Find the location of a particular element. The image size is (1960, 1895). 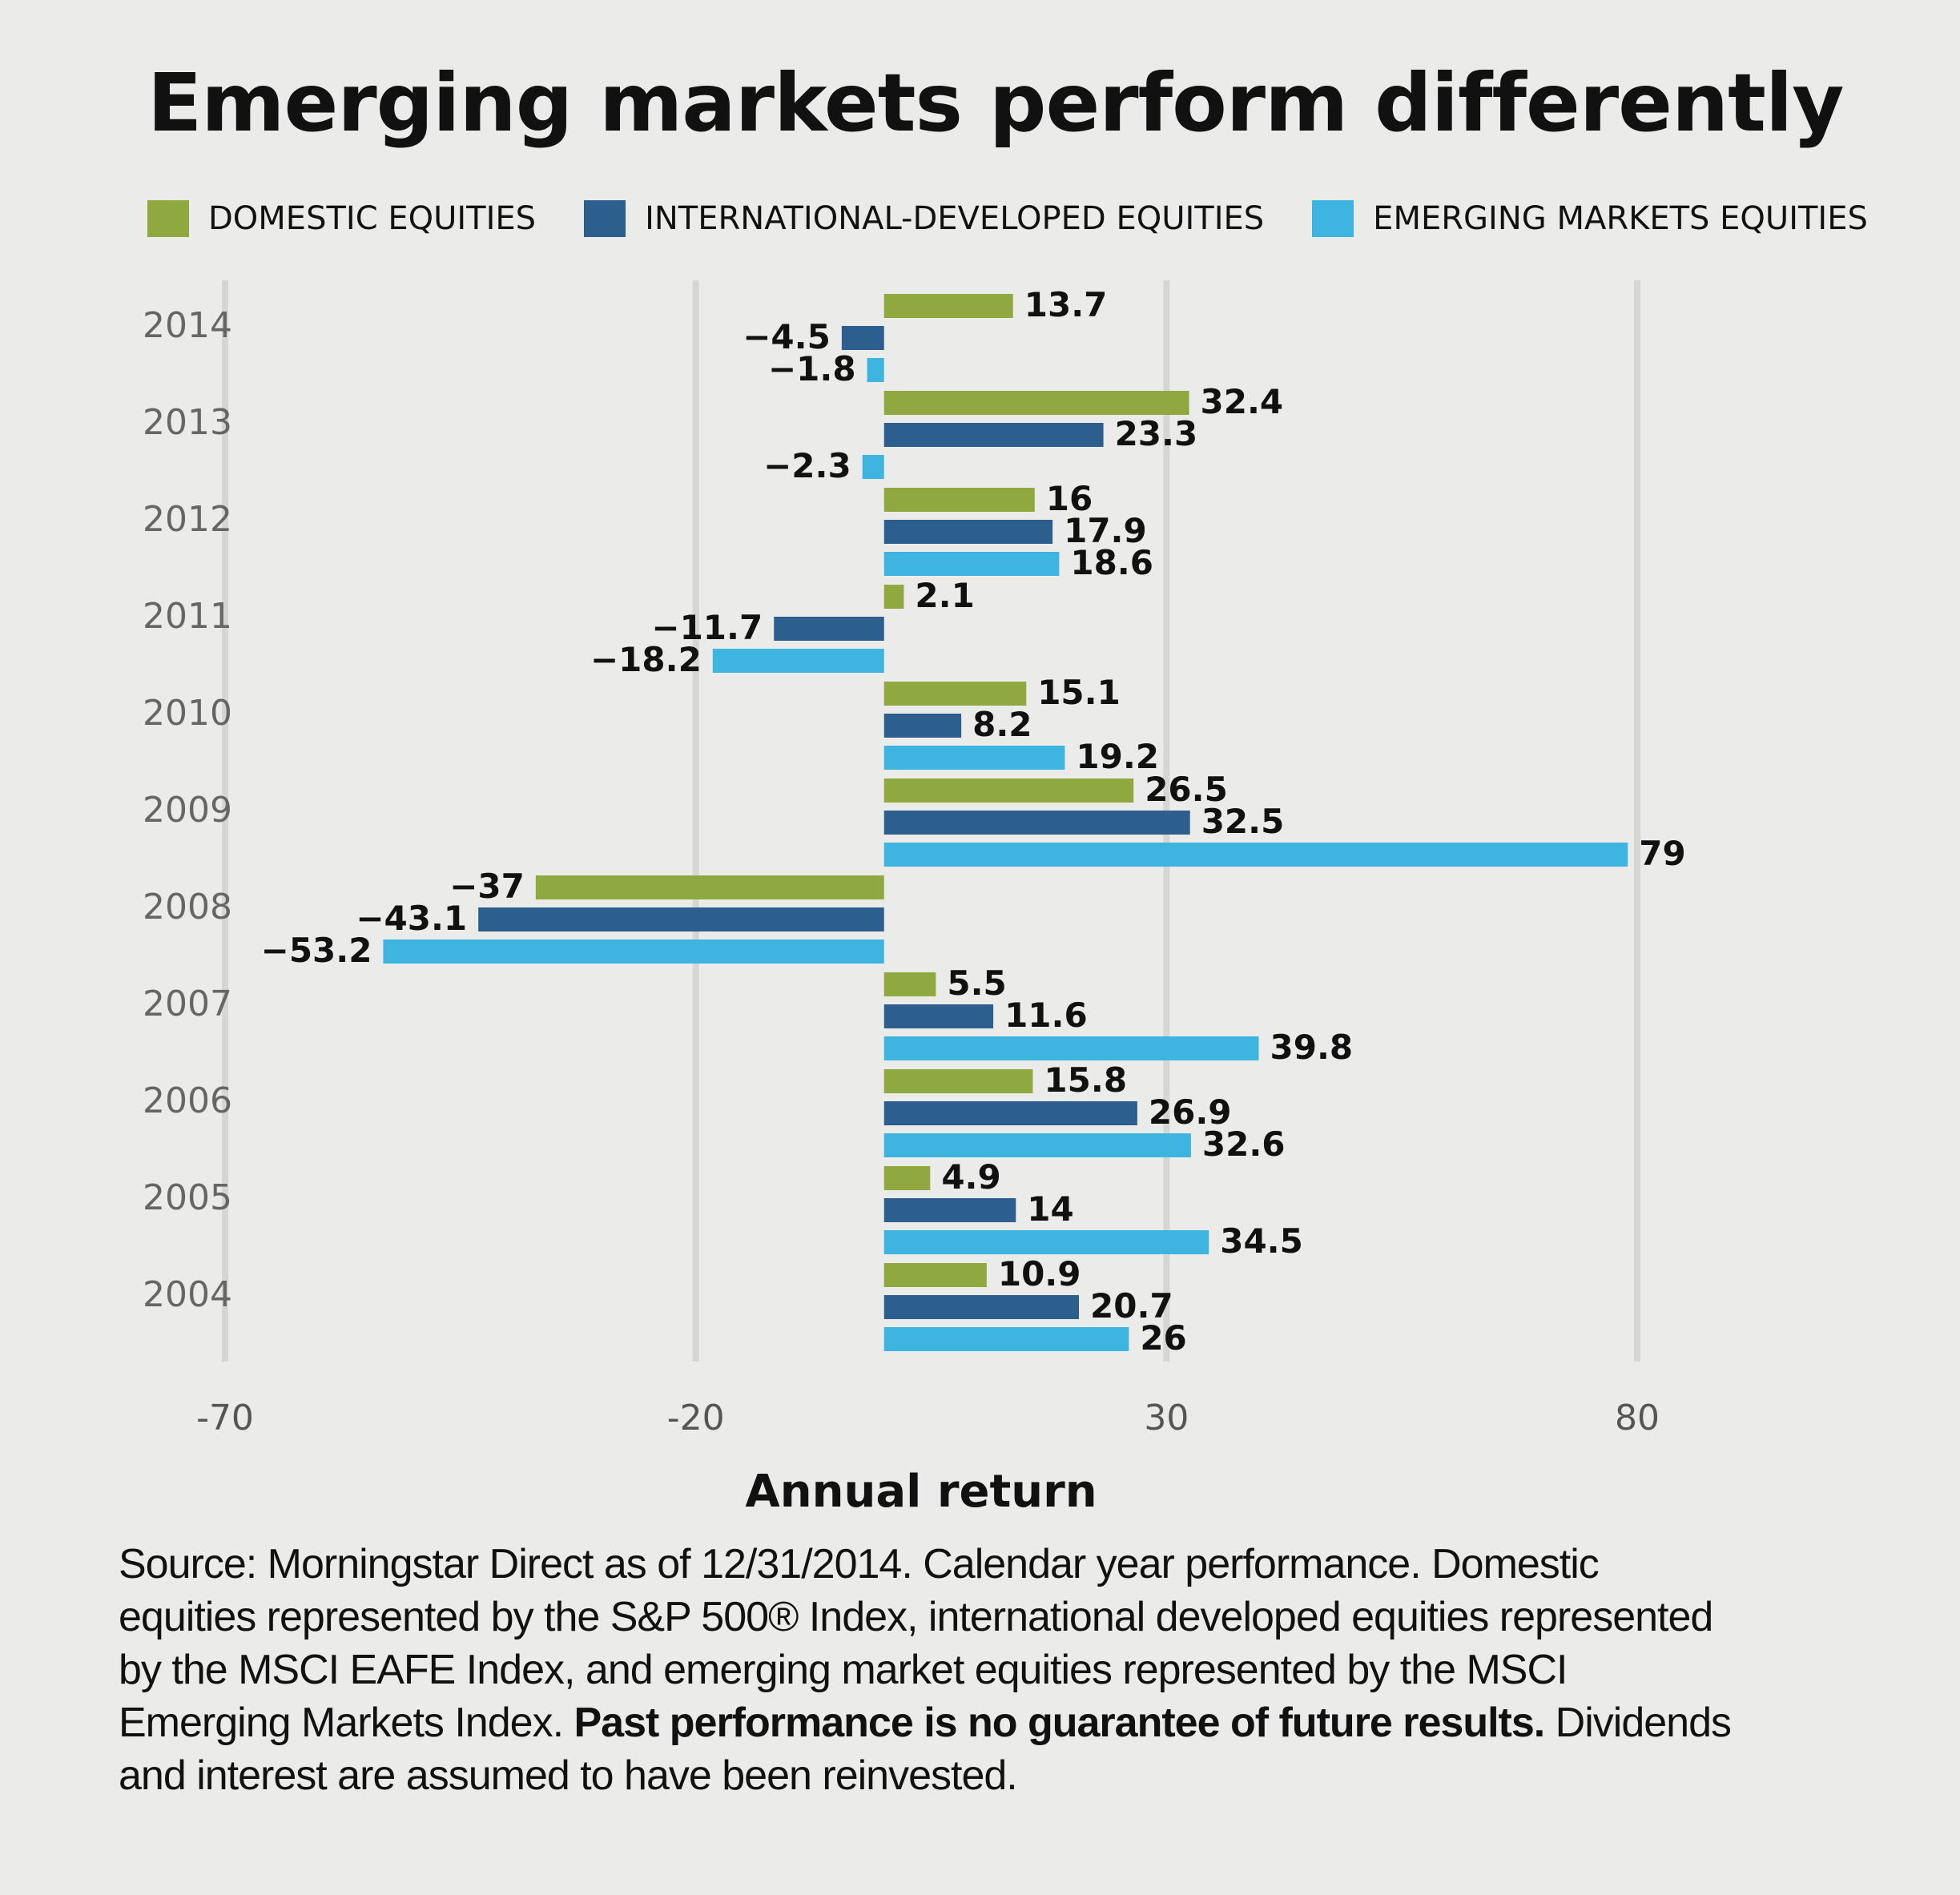

data-label: 34.5 is located at coordinates (1261, 1241).